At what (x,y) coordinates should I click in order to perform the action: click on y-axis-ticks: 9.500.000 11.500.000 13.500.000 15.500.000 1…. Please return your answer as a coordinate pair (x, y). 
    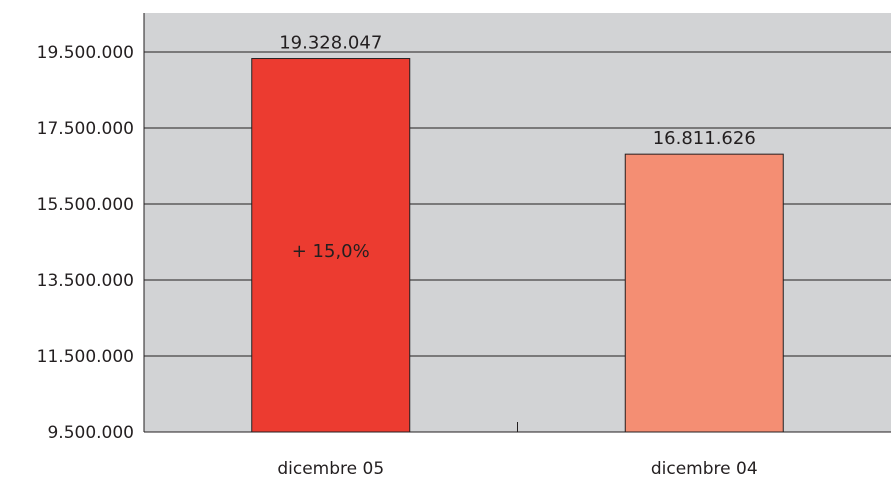
    Looking at the image, I should click on (85, 243).